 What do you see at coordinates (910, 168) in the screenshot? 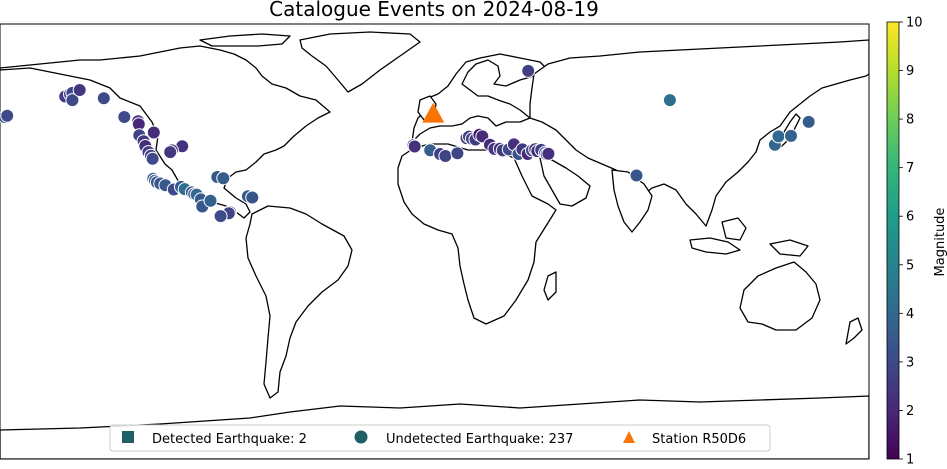
I see `colorbar-tick-label: 7` at bounding box center [910, 168].